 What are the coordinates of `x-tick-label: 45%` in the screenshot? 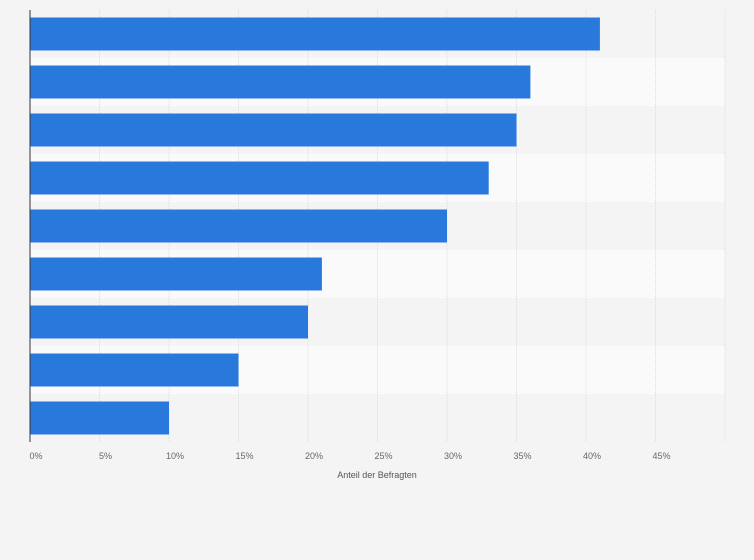 It's located at (661, 456).